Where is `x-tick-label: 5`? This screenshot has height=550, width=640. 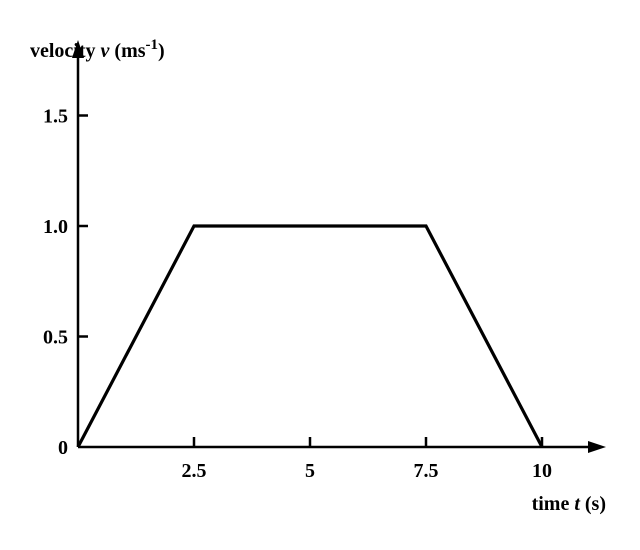 x-tick-label: 5 is located at coordinates (310, 471).